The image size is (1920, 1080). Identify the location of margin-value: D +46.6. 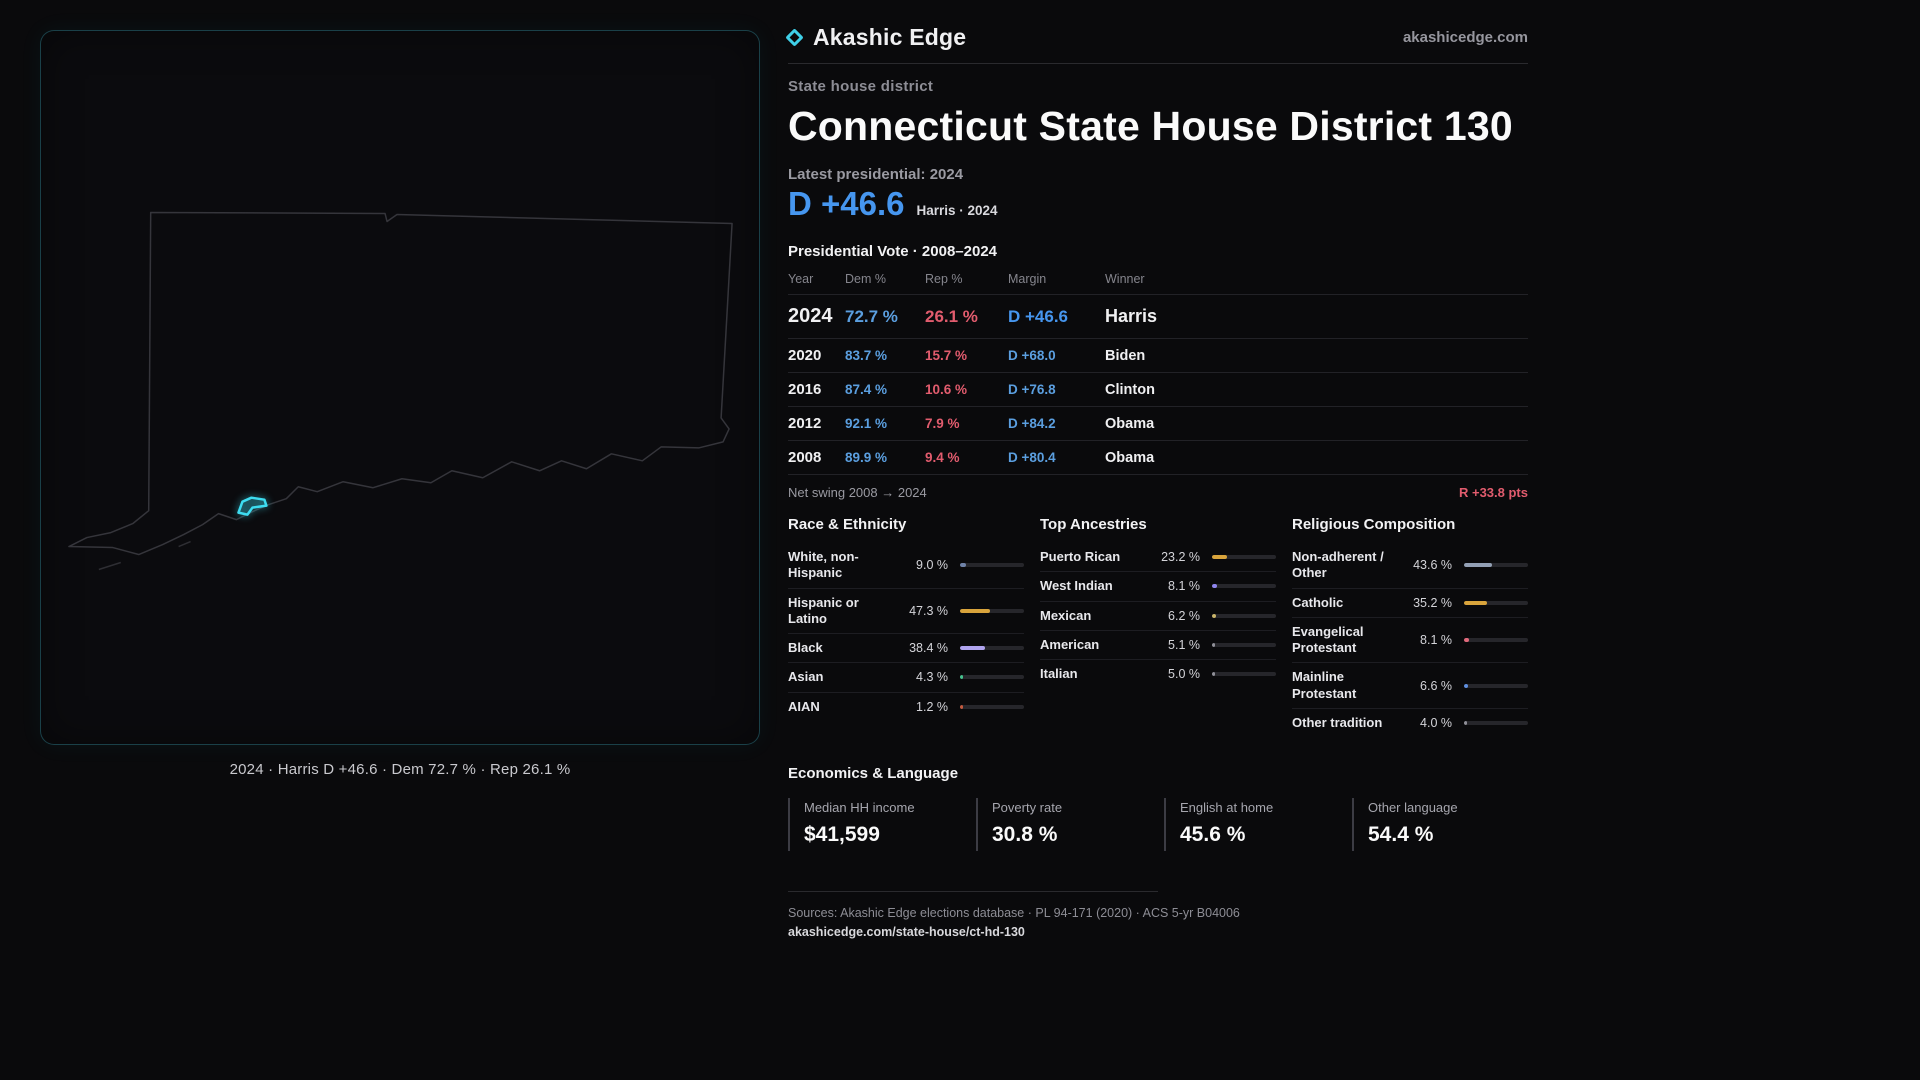
(846, 203).